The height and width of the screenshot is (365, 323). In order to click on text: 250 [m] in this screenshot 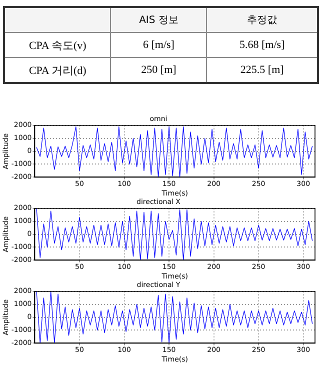, I will do `click(158, 70)`.